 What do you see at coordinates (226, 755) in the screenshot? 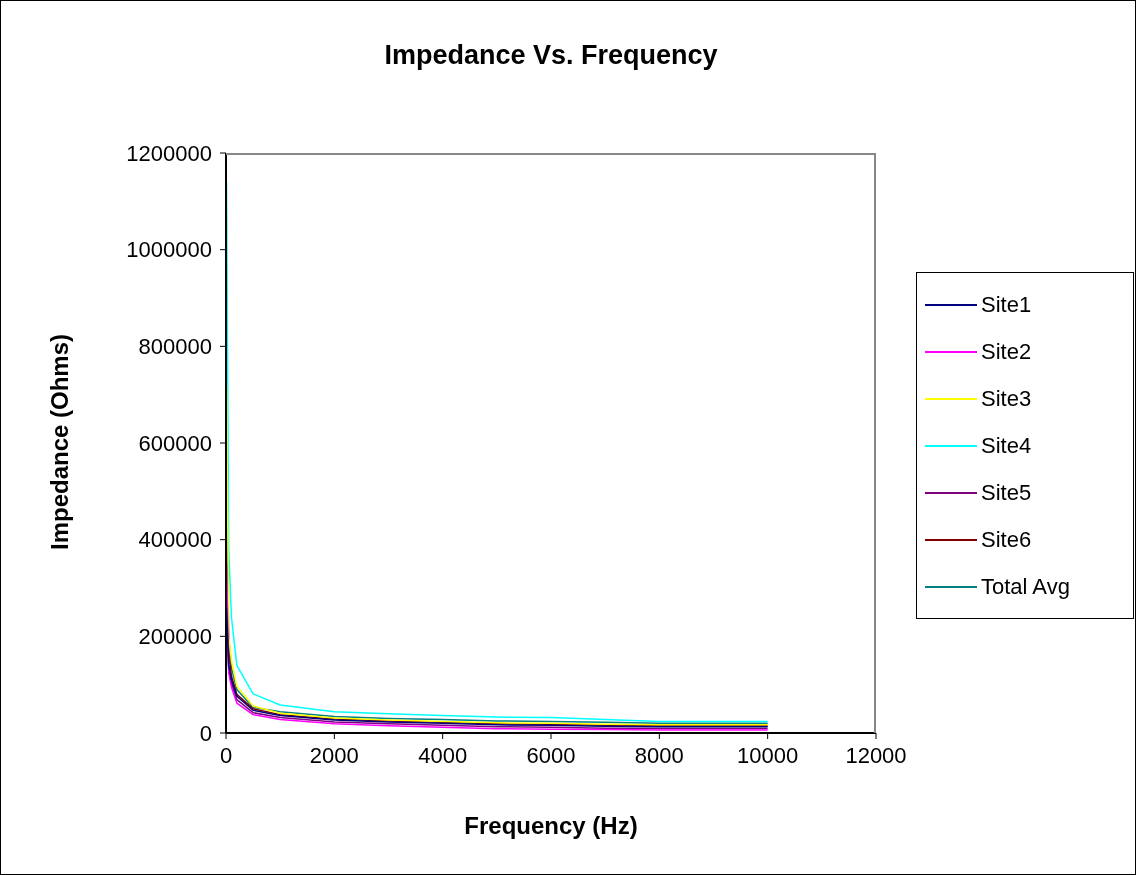
I see `x-tick-label: 0` at bounding box center [226, 755].